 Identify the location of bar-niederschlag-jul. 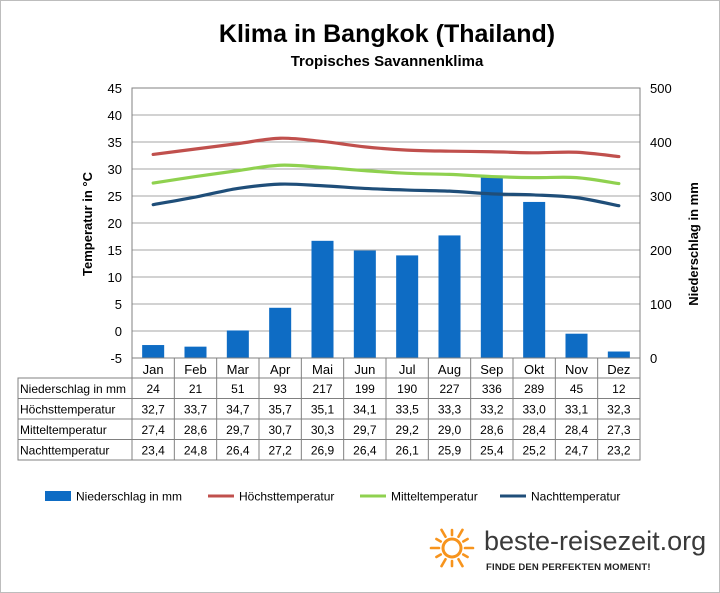
(407, 306).